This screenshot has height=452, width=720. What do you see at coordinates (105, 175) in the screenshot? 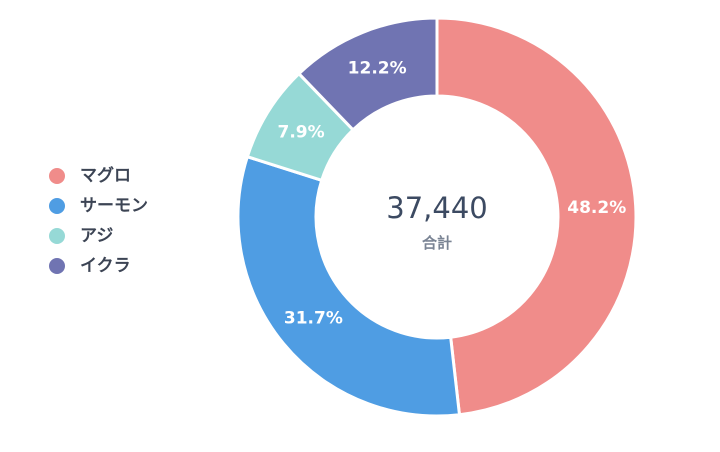
I see `legend-label-1: マグロ` at bounding box center [105, 175].